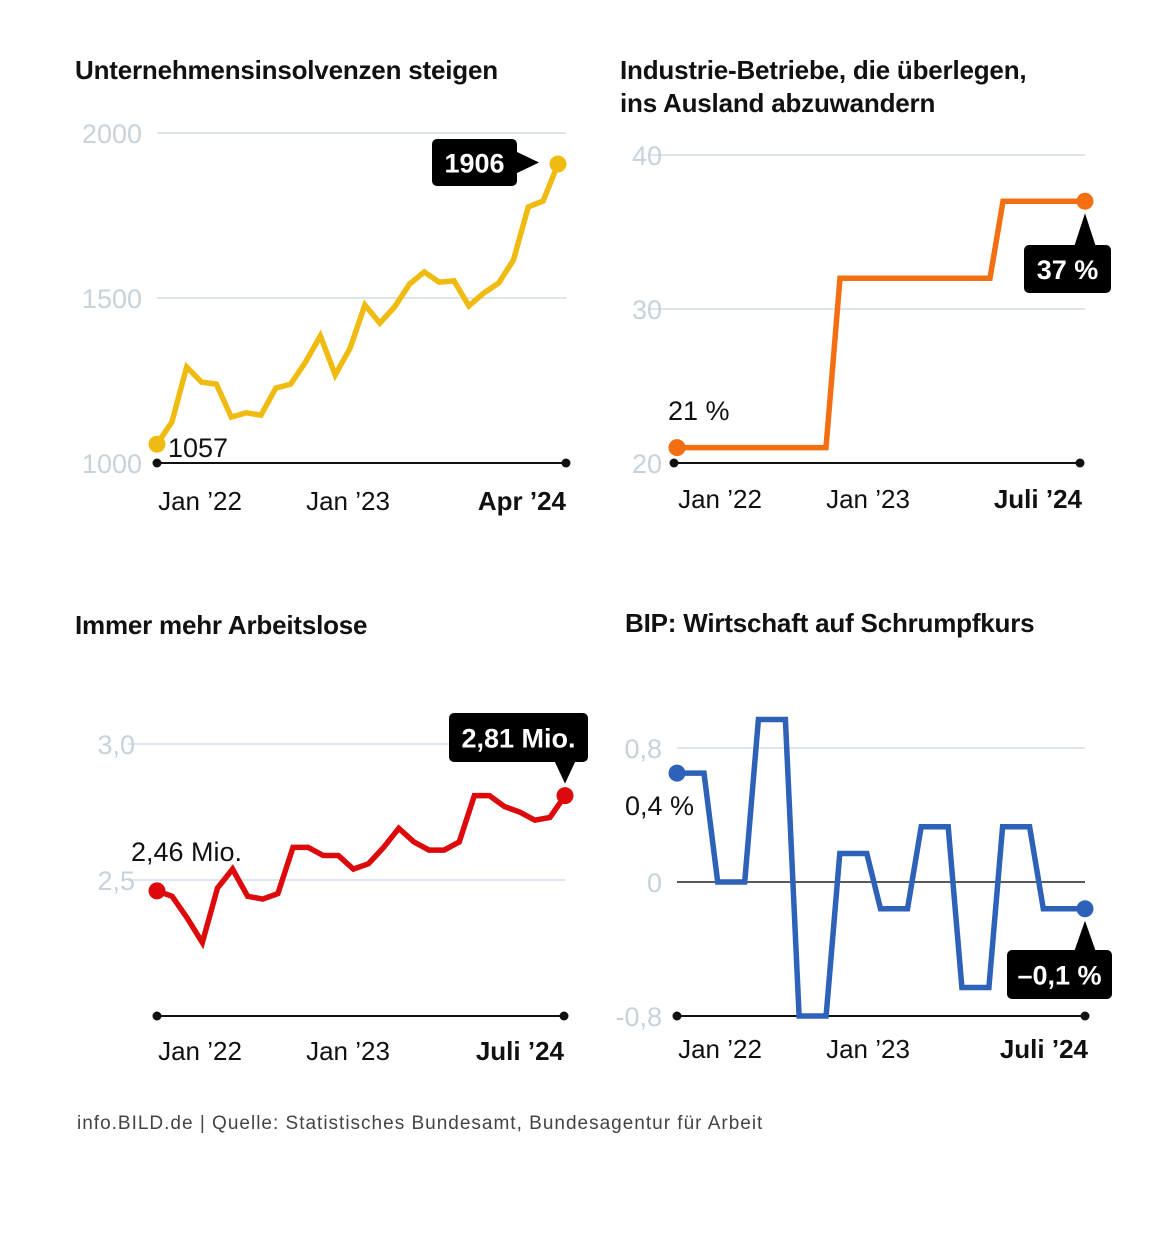 The image size is (1170, 1233). What do you see at coordinates (1038, 499) in the screenshot?
I see `chart2-xtick-label: Juli ’24` at bounding box center [1038, 499].